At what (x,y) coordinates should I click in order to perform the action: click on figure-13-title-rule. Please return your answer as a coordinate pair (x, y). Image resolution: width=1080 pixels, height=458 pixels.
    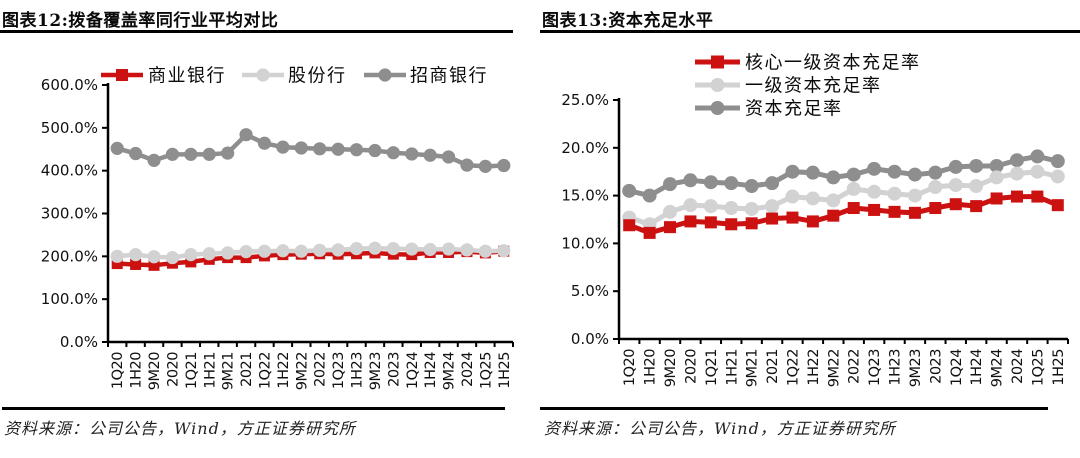
    Looking at the image, I should click on (810, 31).